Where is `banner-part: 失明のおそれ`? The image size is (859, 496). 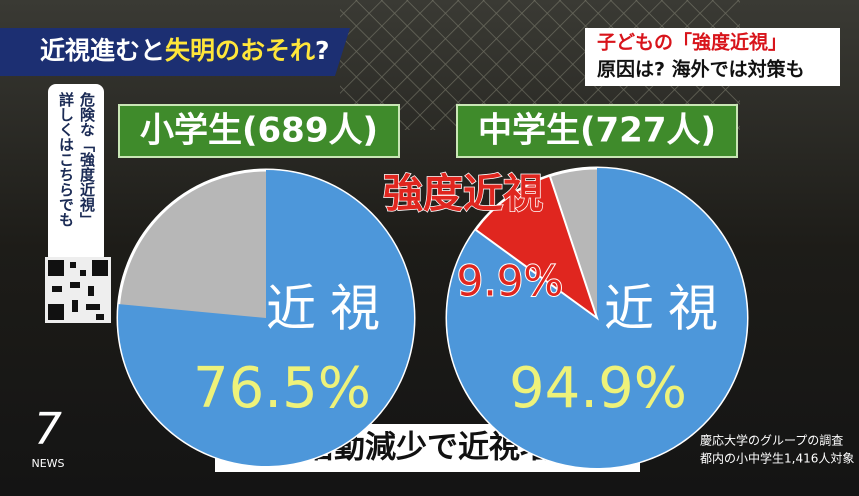
banner-part: 失明のおそれ is located at coordinates (240, 50).